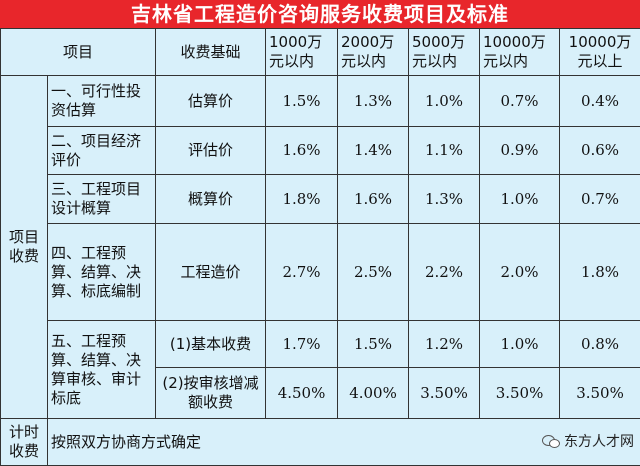 The image size is (640, 466). Describe the element at coordinates (520, 272) in the screenshot. I see `rate-cell: 2.0%` at that location.